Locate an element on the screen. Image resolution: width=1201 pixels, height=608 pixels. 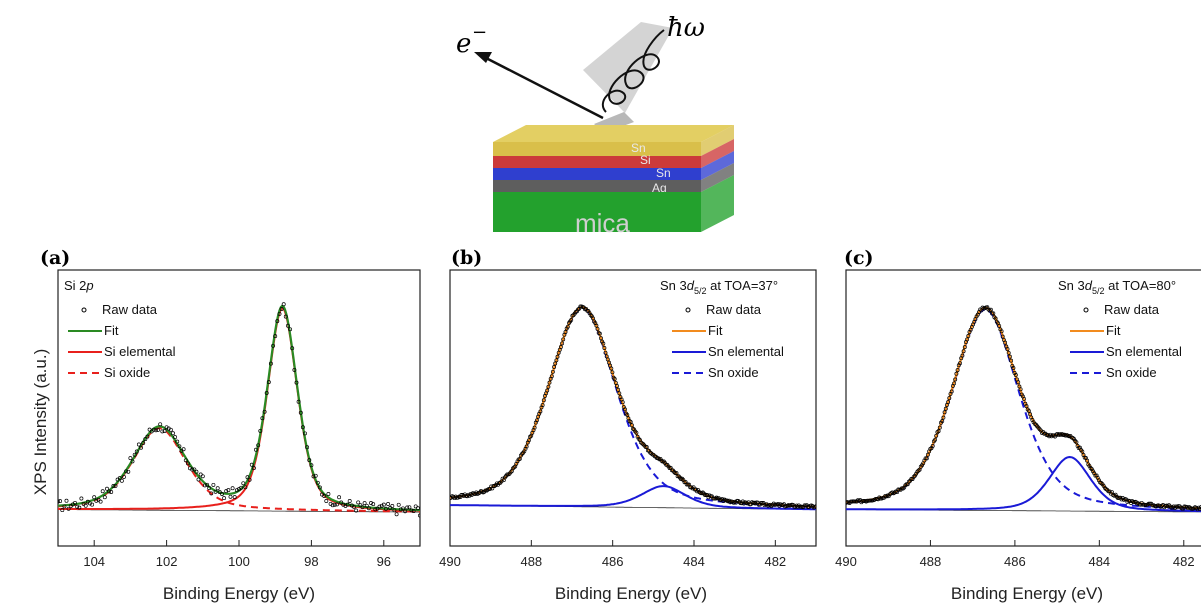
legend-label: Sn elemental is located at coordinates (1144, 351).